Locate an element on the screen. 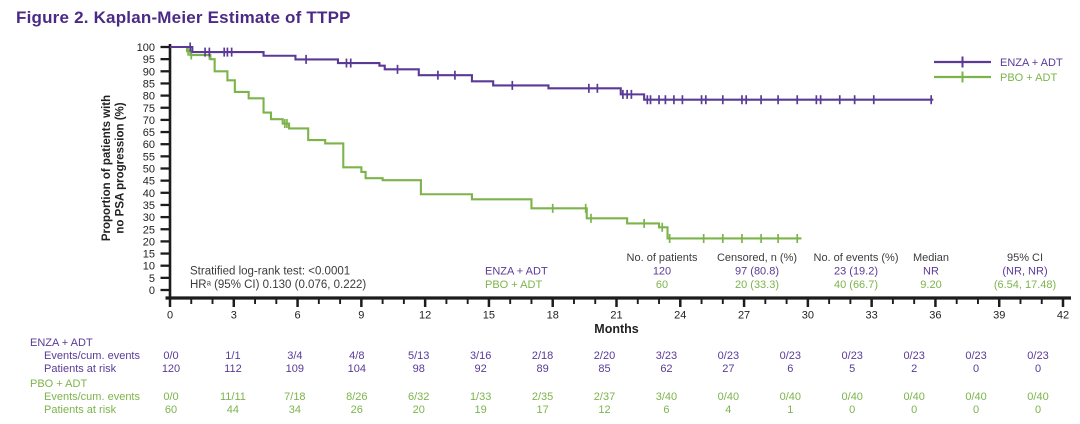  y-tick-label: 60 is located at coordinates (149, 145).